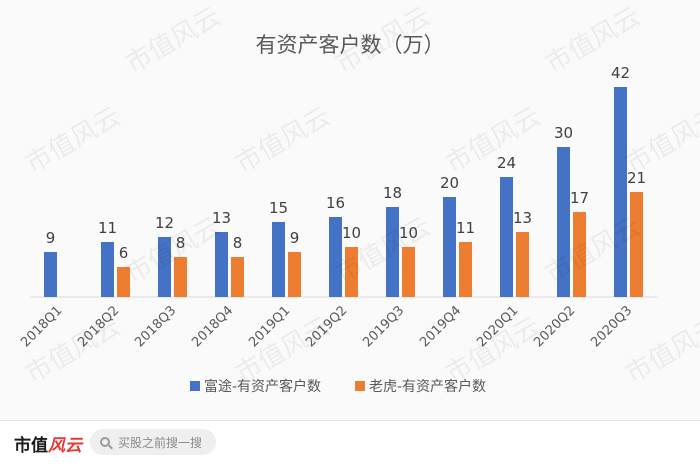 The height and width of the screenshot is (466, 700). What do you see at coordinates (440, 326) in the screenshot?
I see `x-tick-label-2019Q4: 2019Q4` at bounding box center [440, 326].